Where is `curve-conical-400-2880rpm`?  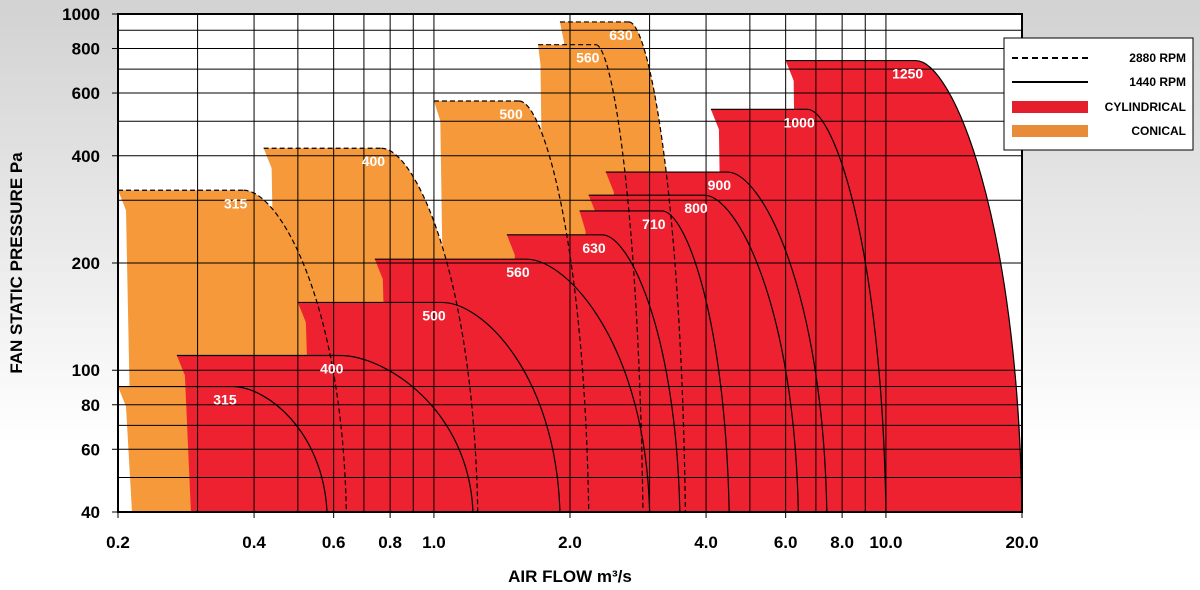 curve-conical-400-2880rpm is located at coordinates (371, 330).